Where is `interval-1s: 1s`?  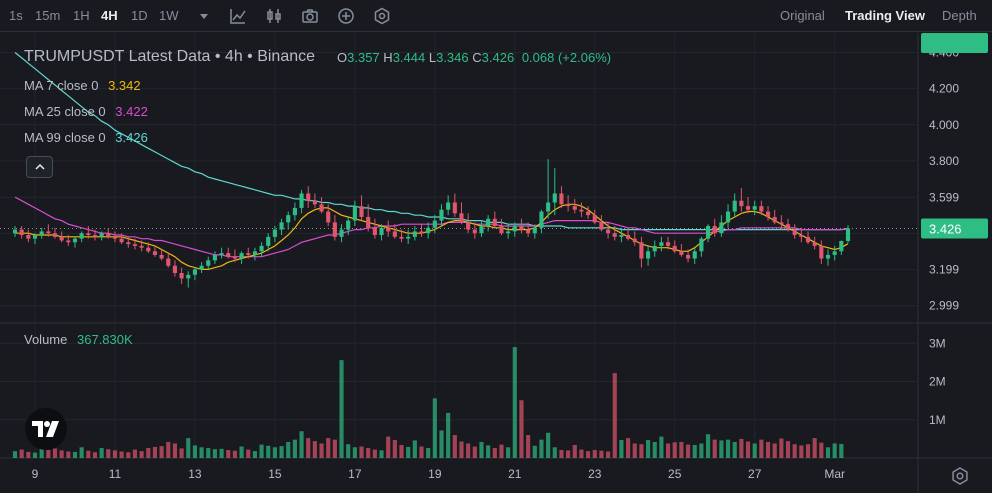 interval-1s: 1s is located at coordinates (16, 15).